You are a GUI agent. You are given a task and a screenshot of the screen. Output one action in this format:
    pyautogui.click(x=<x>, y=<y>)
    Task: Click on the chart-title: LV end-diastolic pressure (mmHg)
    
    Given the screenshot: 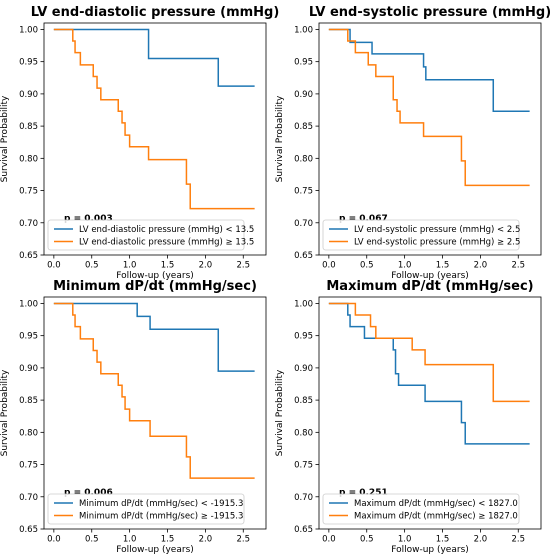 What is the action you would take?
    pyautogui.click(x=155, y=12)
    